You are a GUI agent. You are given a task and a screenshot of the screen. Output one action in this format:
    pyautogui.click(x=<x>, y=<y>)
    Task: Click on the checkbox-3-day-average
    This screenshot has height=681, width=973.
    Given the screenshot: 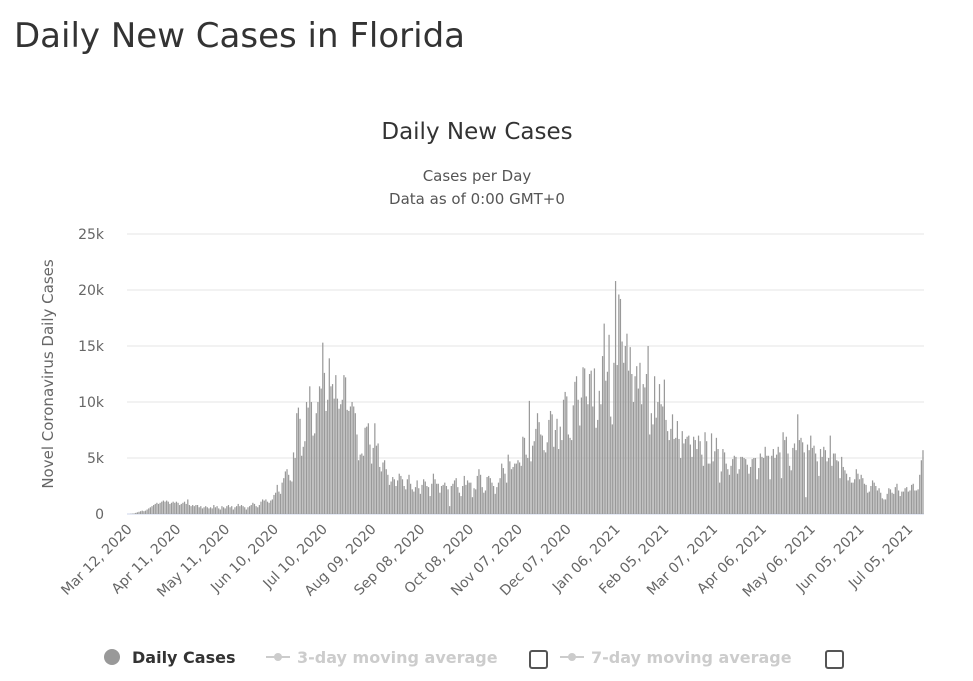 What is the action you would take?
    pyautogui.click(x=538, y=659)
    